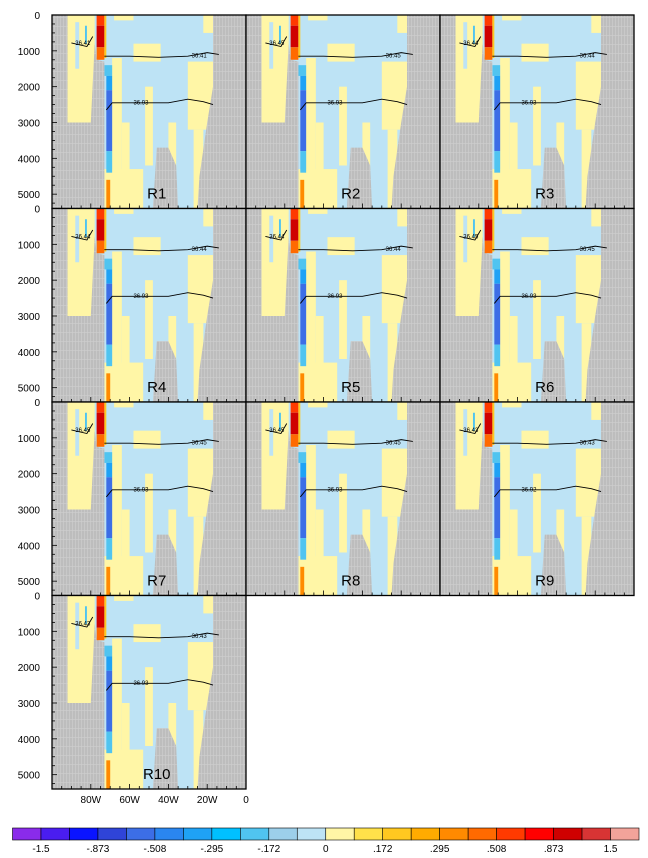 This screenshot has width=648, height=858. Describe the element at coordinates (544, 194) in the screenshot. I see `panel-label: R3` at that location.